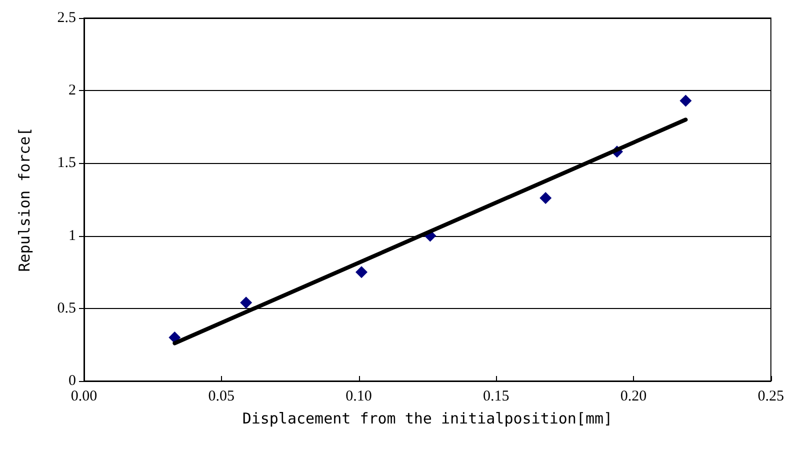 The image size is (787, 455). I want to click on x-tick-label: 0.10, so click(359, 396).